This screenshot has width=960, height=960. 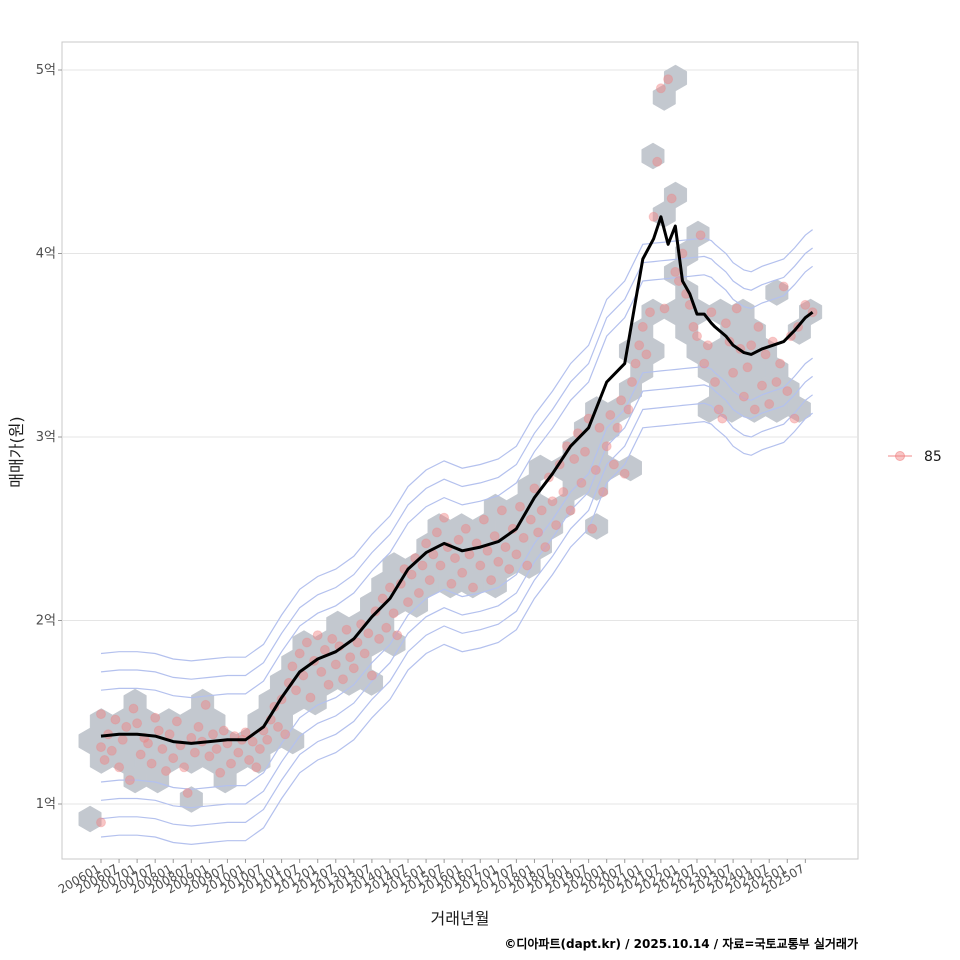 I want to click on y-tick-label: 3억, so click(x=46, y=437).